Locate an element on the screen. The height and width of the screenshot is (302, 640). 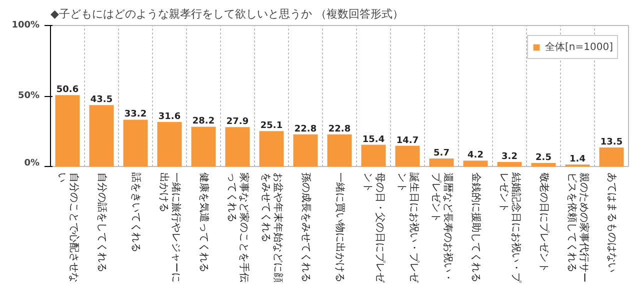
data-label: 28.2 is located at coordinates (203, 121).